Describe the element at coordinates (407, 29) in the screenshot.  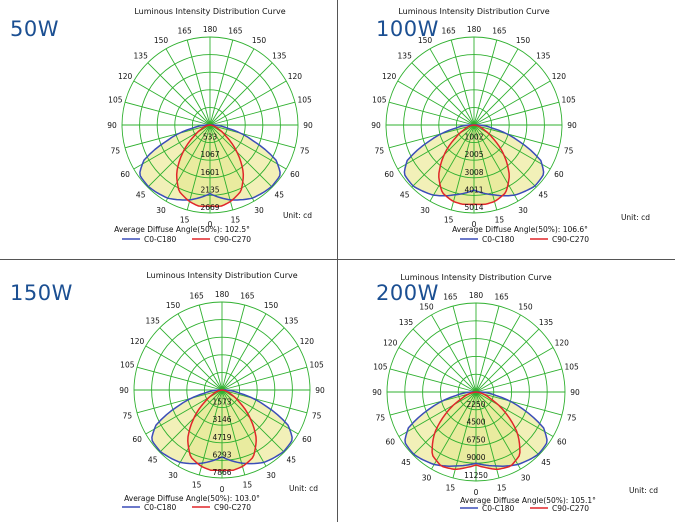
I see `wattage-label: 100W` at that location.